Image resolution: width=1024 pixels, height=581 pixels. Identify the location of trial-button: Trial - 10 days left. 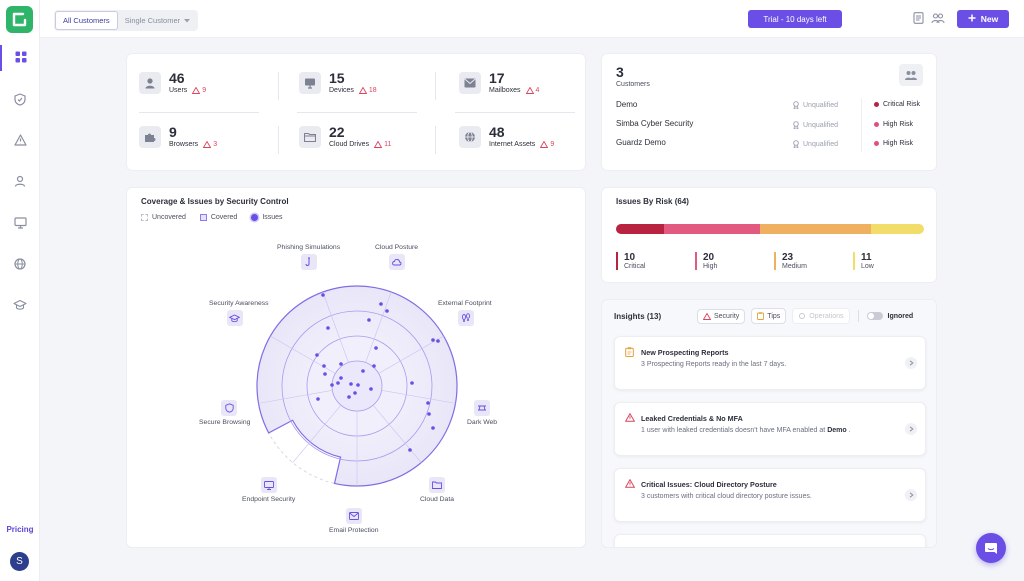
(795, 19).